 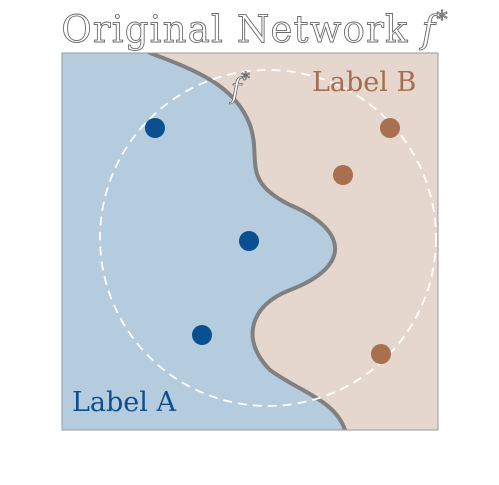 I want to click on label-a: Label A, so click(x=124, y=402).